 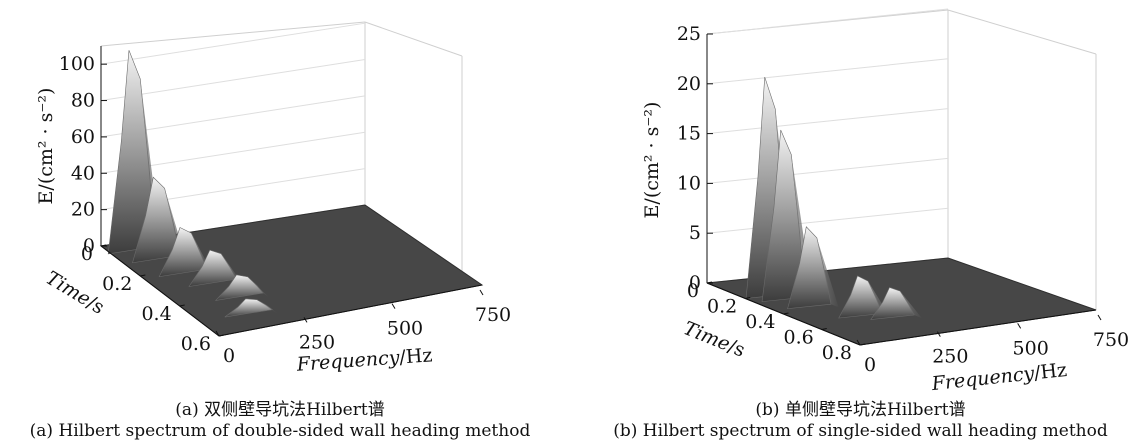 I want to click on z-tick-label: 15, so click(x=689, y=134).